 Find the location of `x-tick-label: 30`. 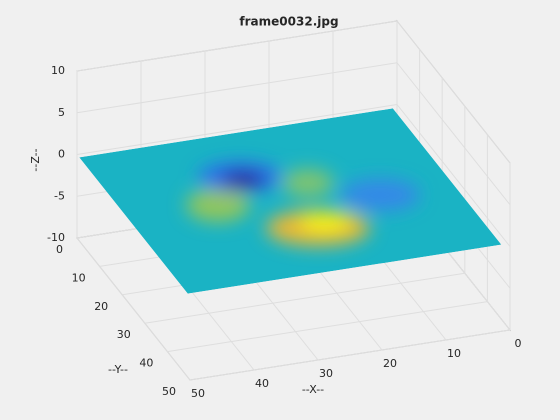

x-tick-label: 30 is located at coordinates (326, 373).